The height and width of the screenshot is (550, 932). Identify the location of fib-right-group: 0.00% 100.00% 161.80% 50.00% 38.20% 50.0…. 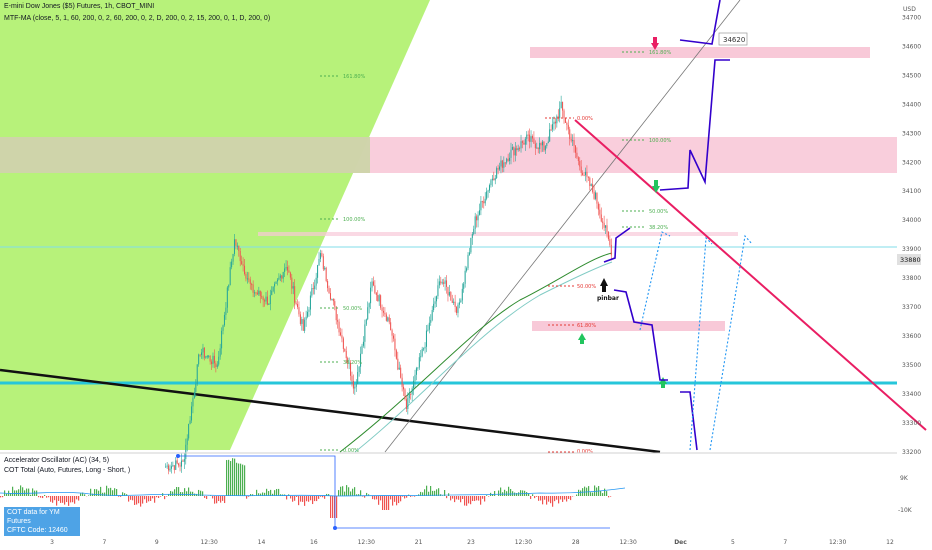
(608, 252).